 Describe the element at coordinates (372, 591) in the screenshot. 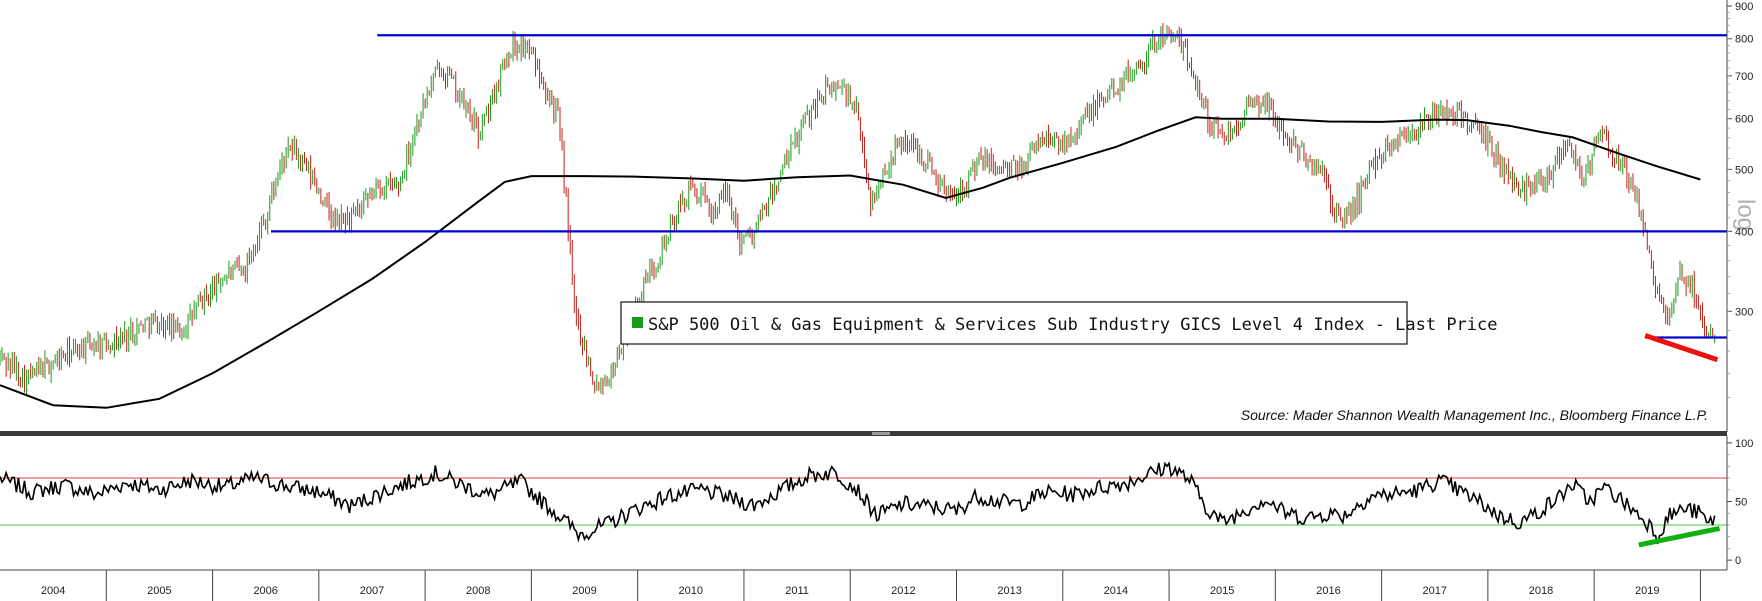

I see `year-label-3: 2007` at that location.